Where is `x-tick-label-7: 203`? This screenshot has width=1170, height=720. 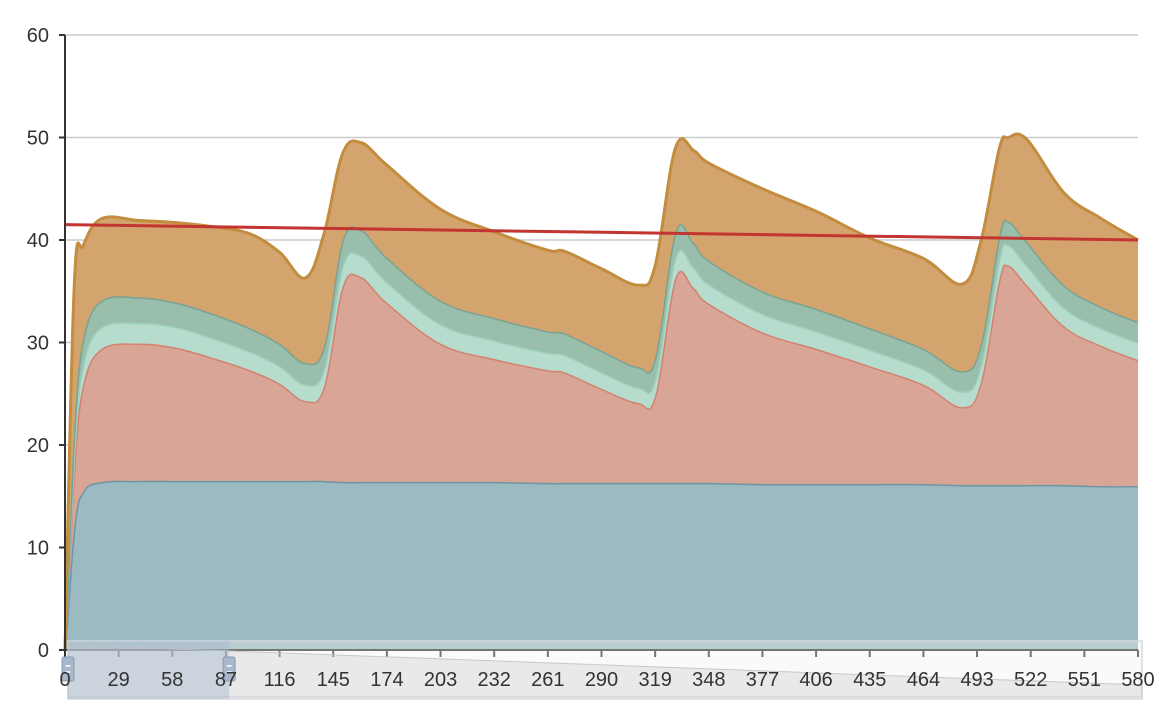 x-tick-label-7: 203 is located at coordinates (440, 680).